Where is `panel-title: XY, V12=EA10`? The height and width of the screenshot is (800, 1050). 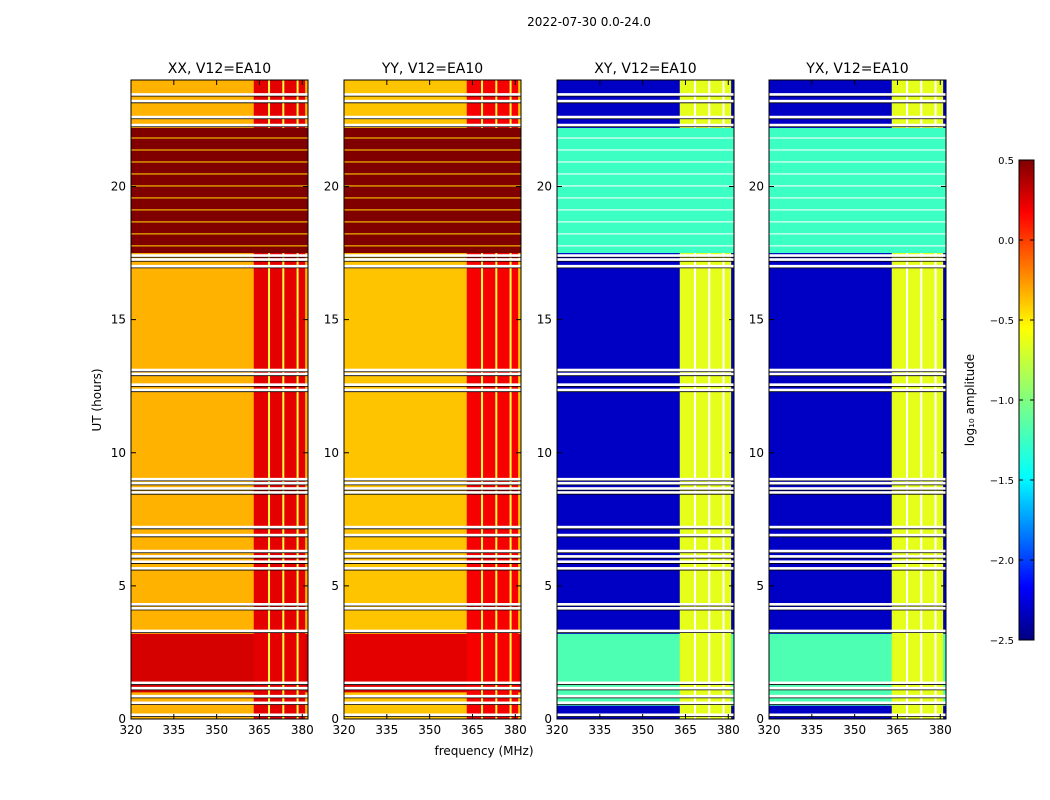
panel-title: XY, V12=EA10 is located at coordinates (645, 69).